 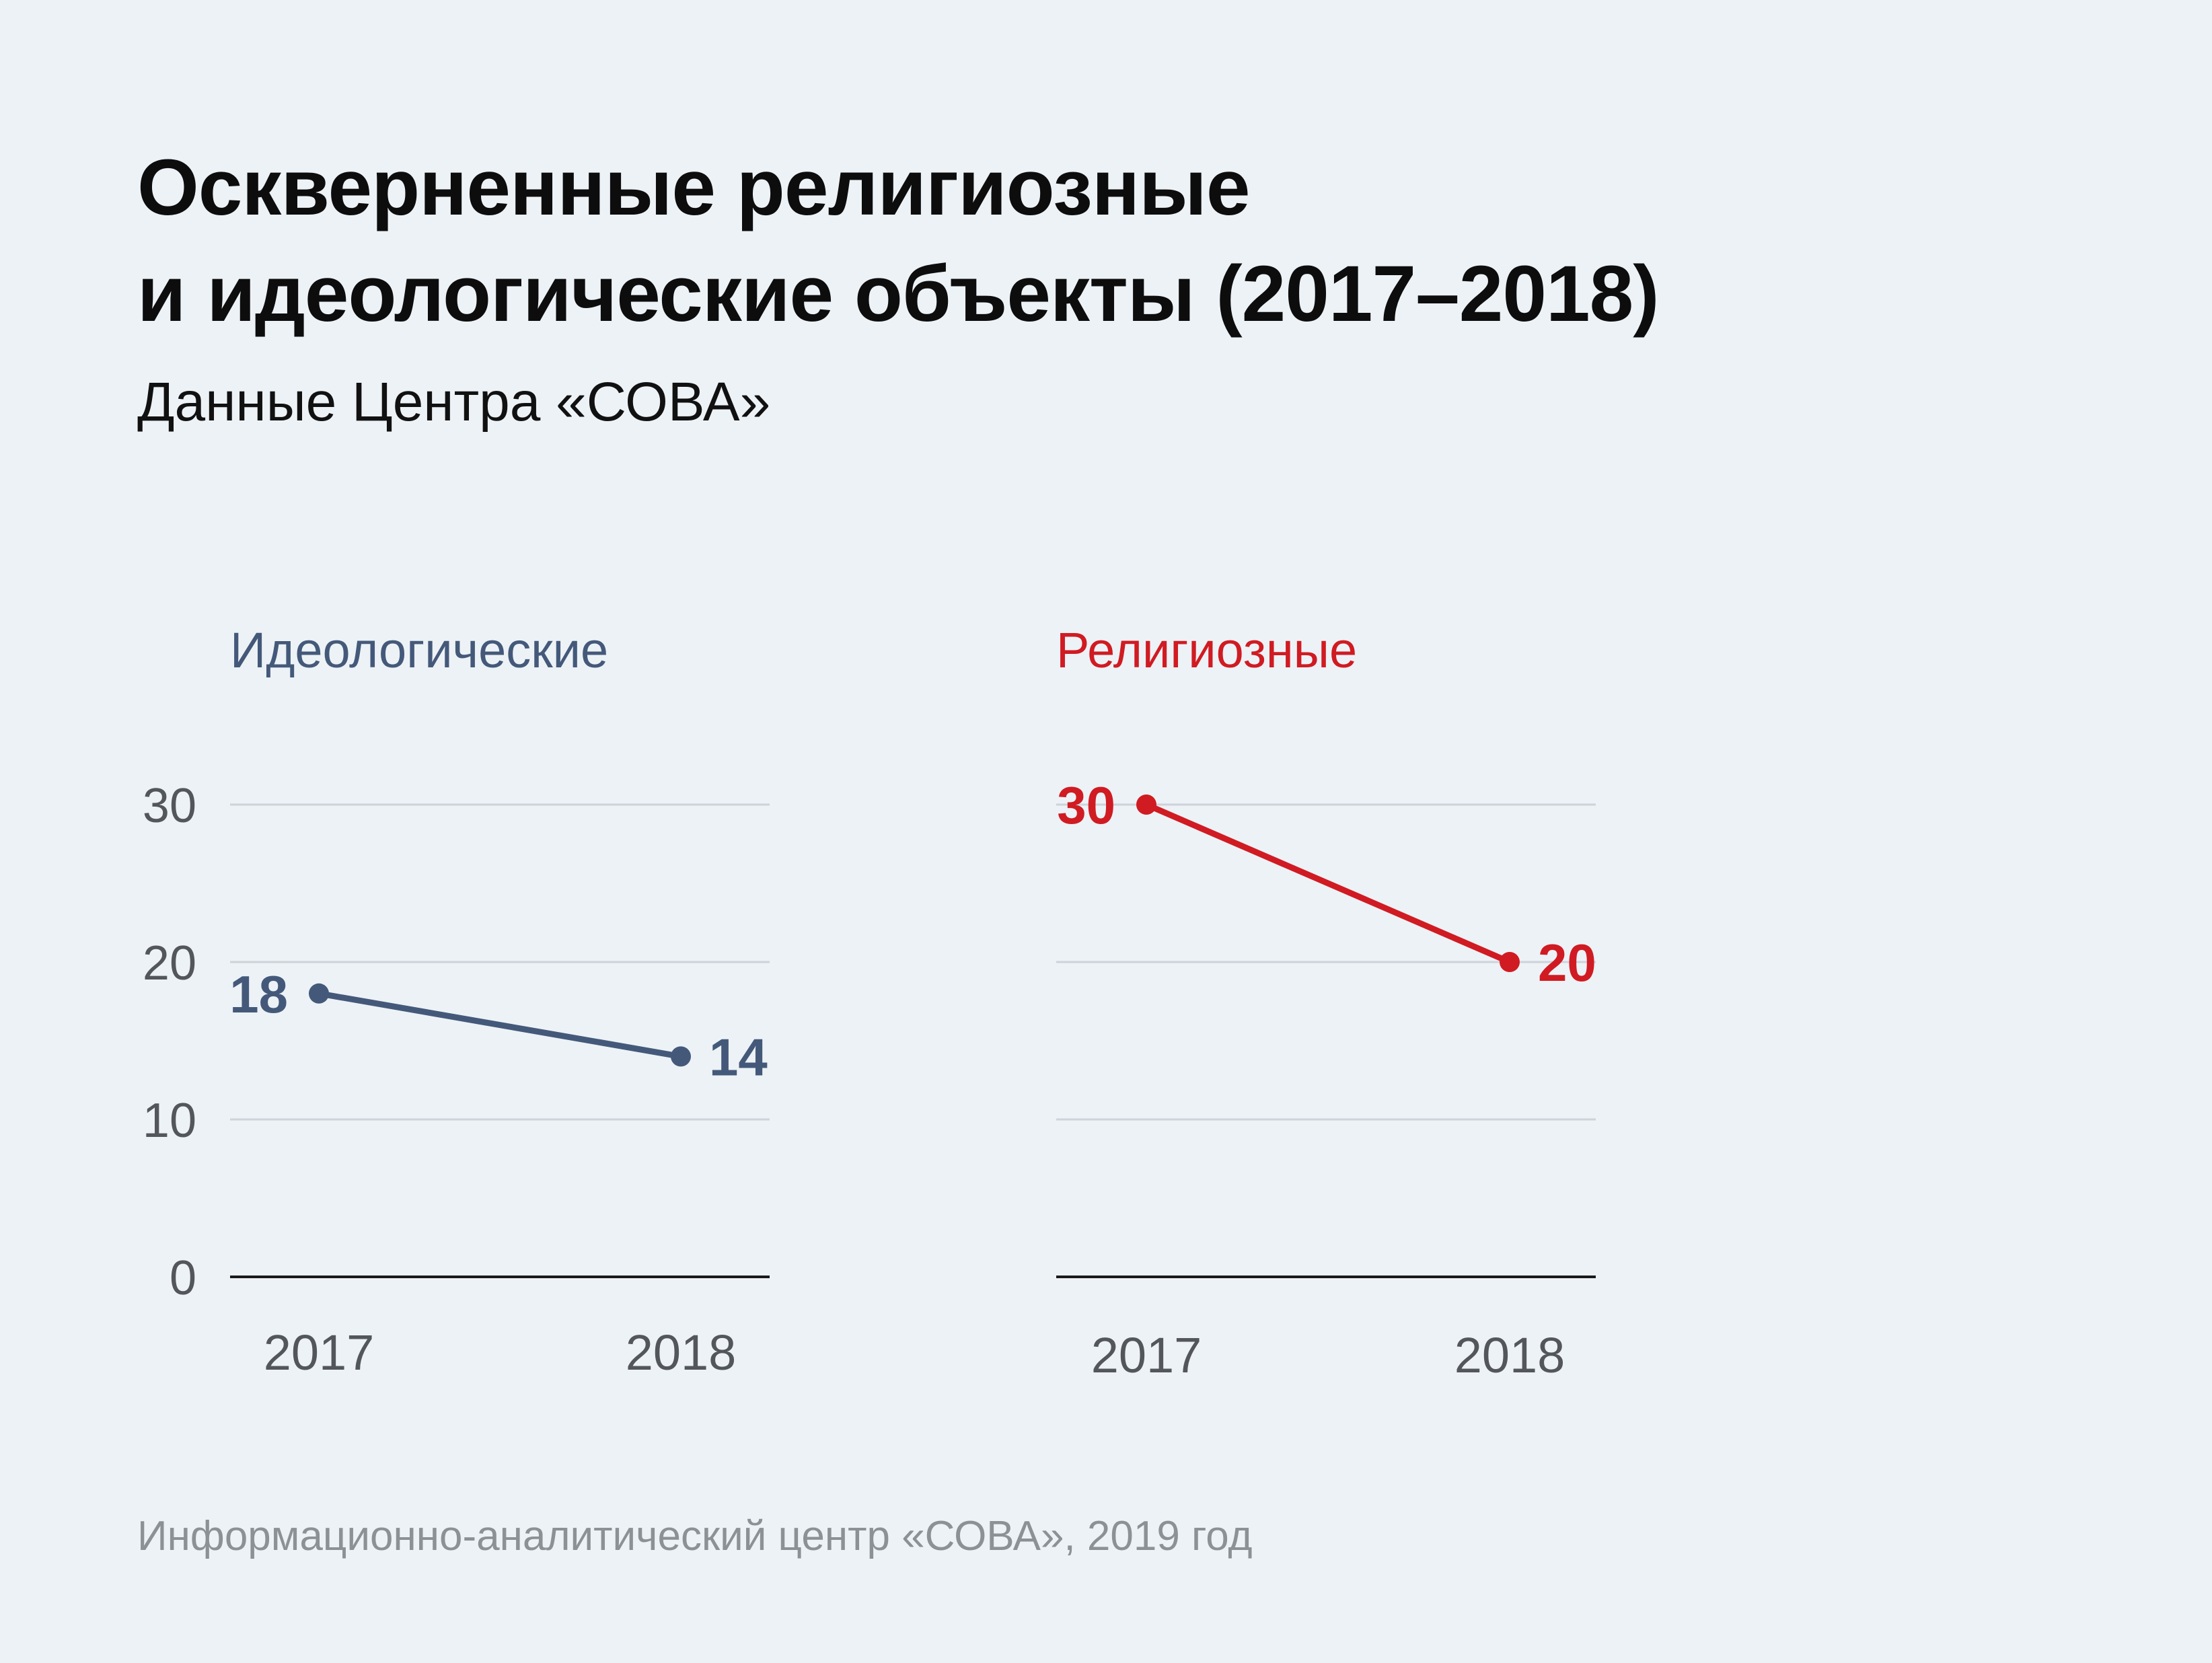 What do you see at coordinates (258, 995) in the screenshot?
I see `data-label: 18` at bounding box center [258, 995].